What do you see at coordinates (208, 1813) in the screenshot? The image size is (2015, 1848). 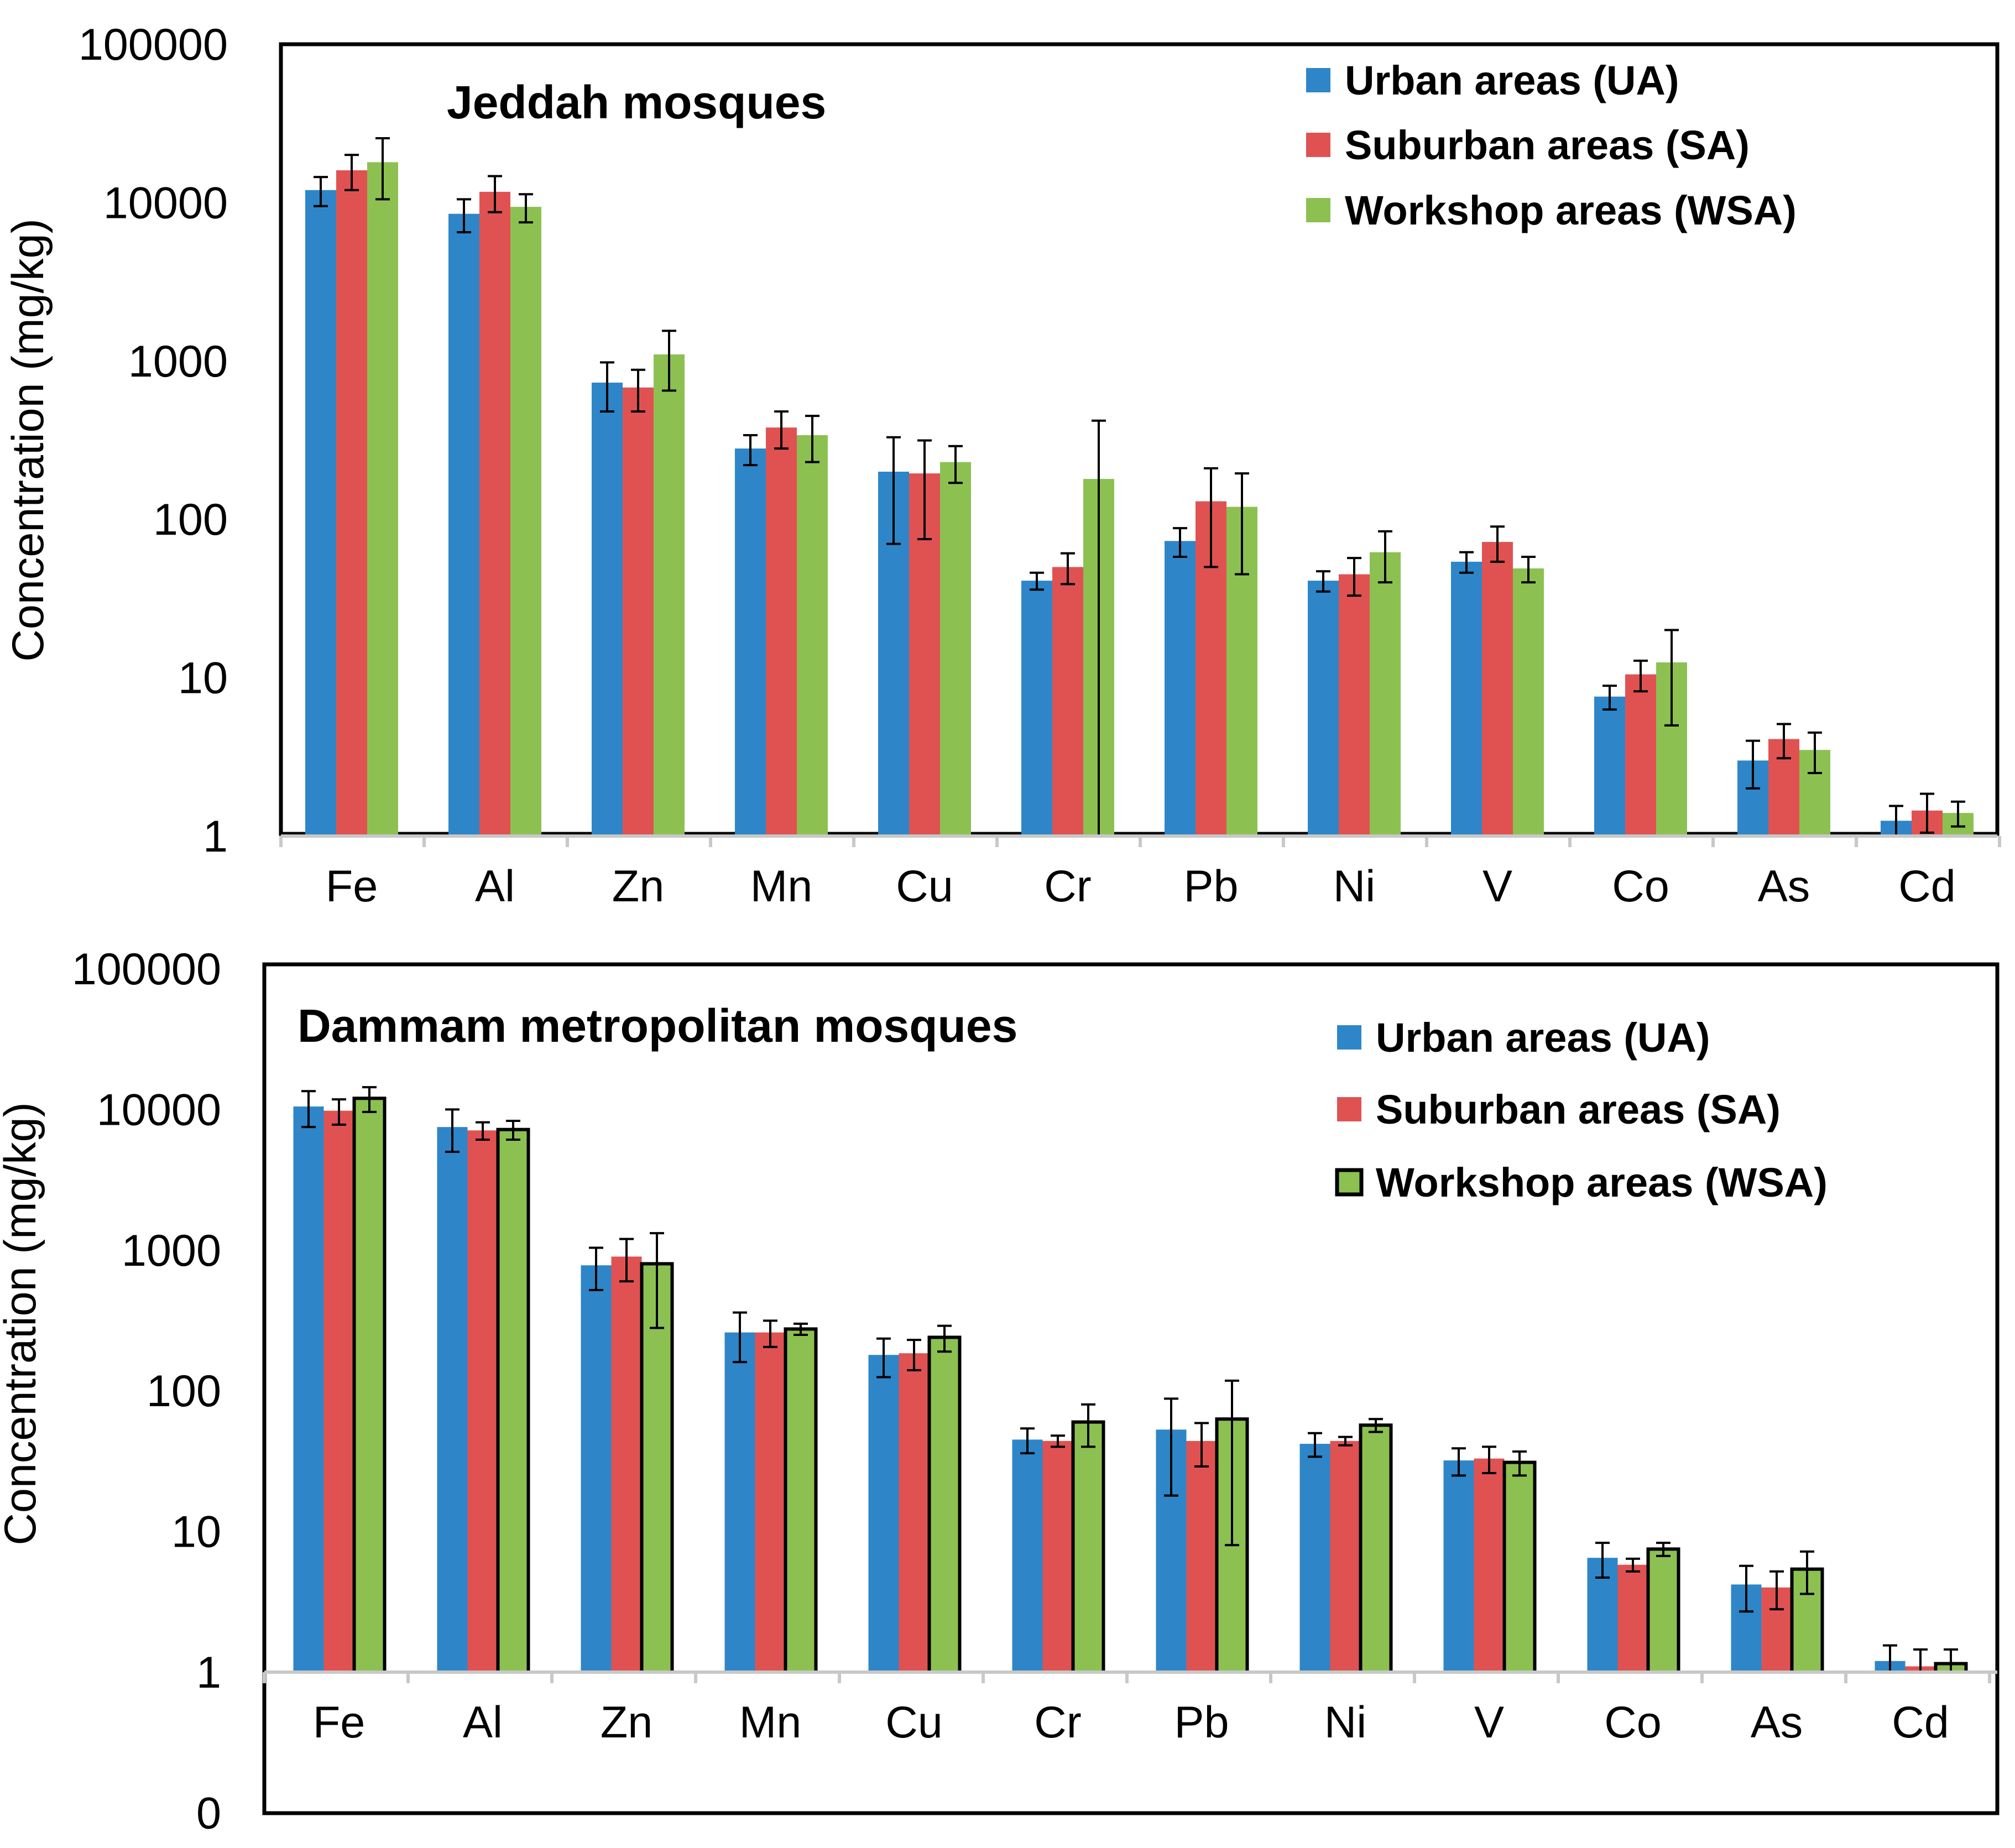 I see `y-tick-label: 0` at bounding box center [208, 1813].